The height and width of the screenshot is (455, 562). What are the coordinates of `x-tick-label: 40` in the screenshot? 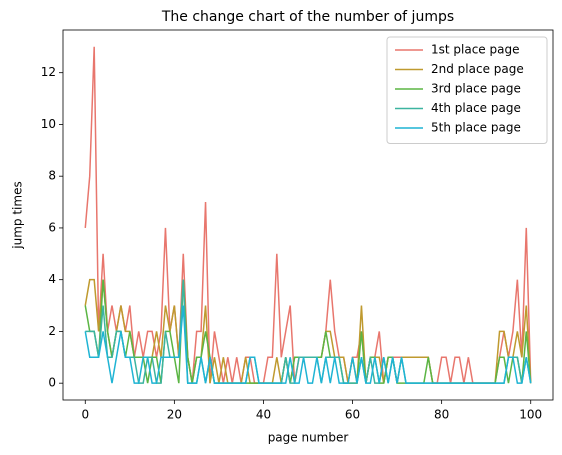 It's located at (263, 415).